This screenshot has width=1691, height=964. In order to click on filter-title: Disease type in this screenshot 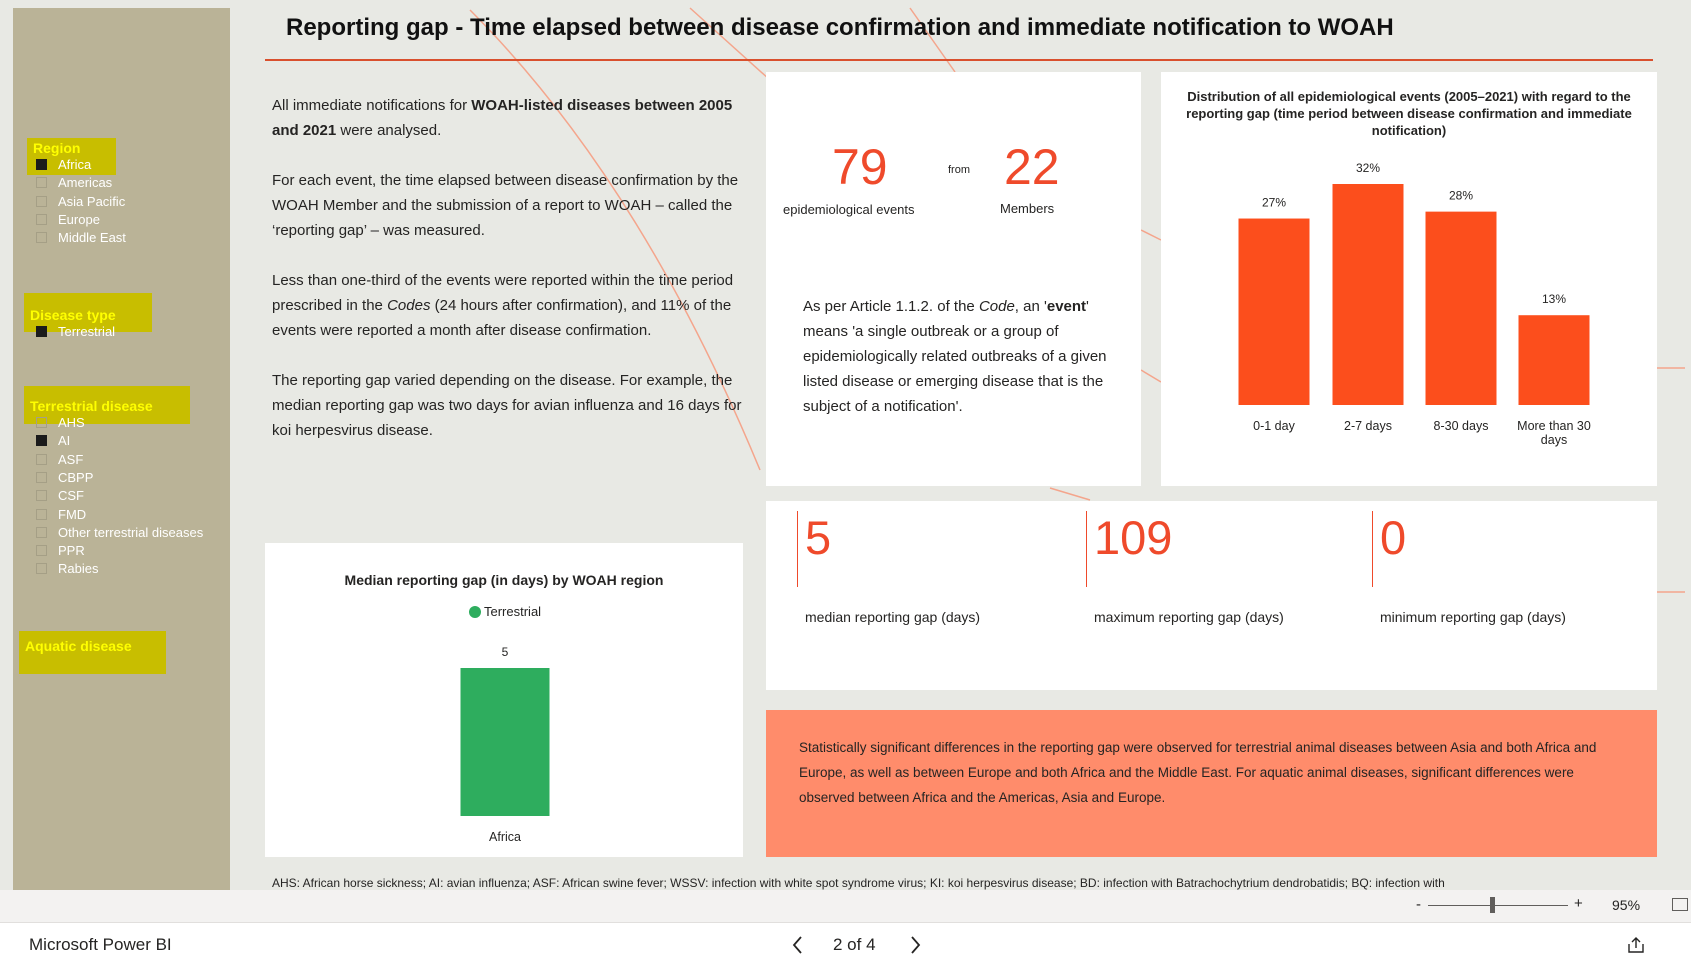, I will do `click(73, 315)`.